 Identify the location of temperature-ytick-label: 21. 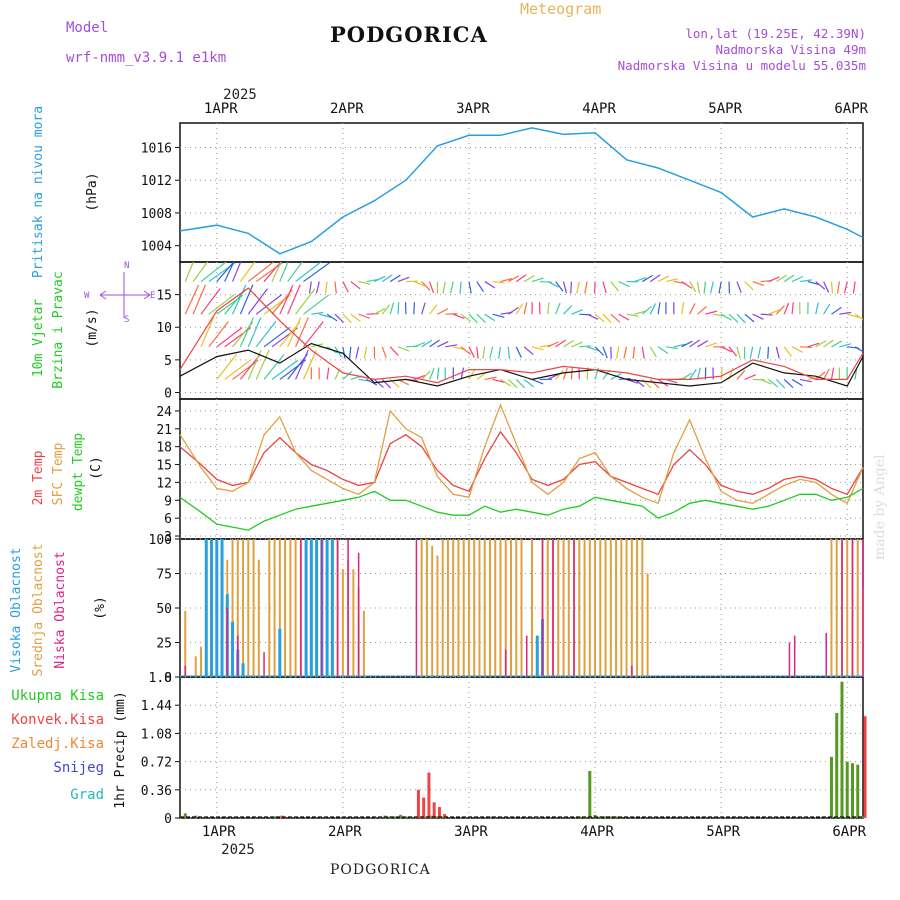
(164, 430).